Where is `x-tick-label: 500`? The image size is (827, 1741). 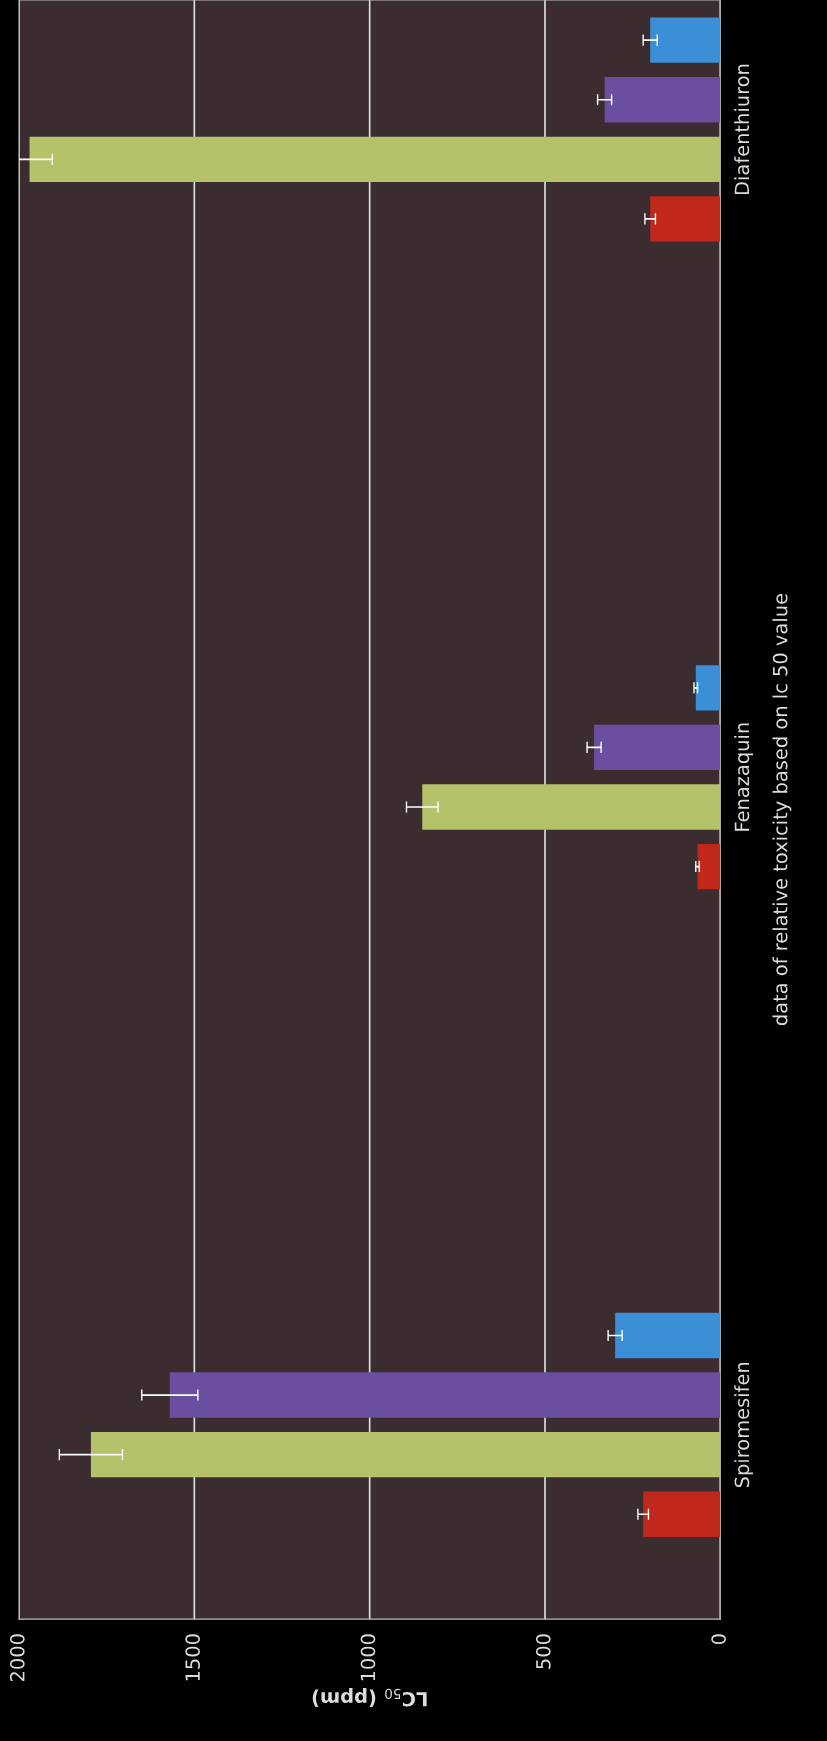
x-tick-label: 500 is located at coordinates (543, 1651).